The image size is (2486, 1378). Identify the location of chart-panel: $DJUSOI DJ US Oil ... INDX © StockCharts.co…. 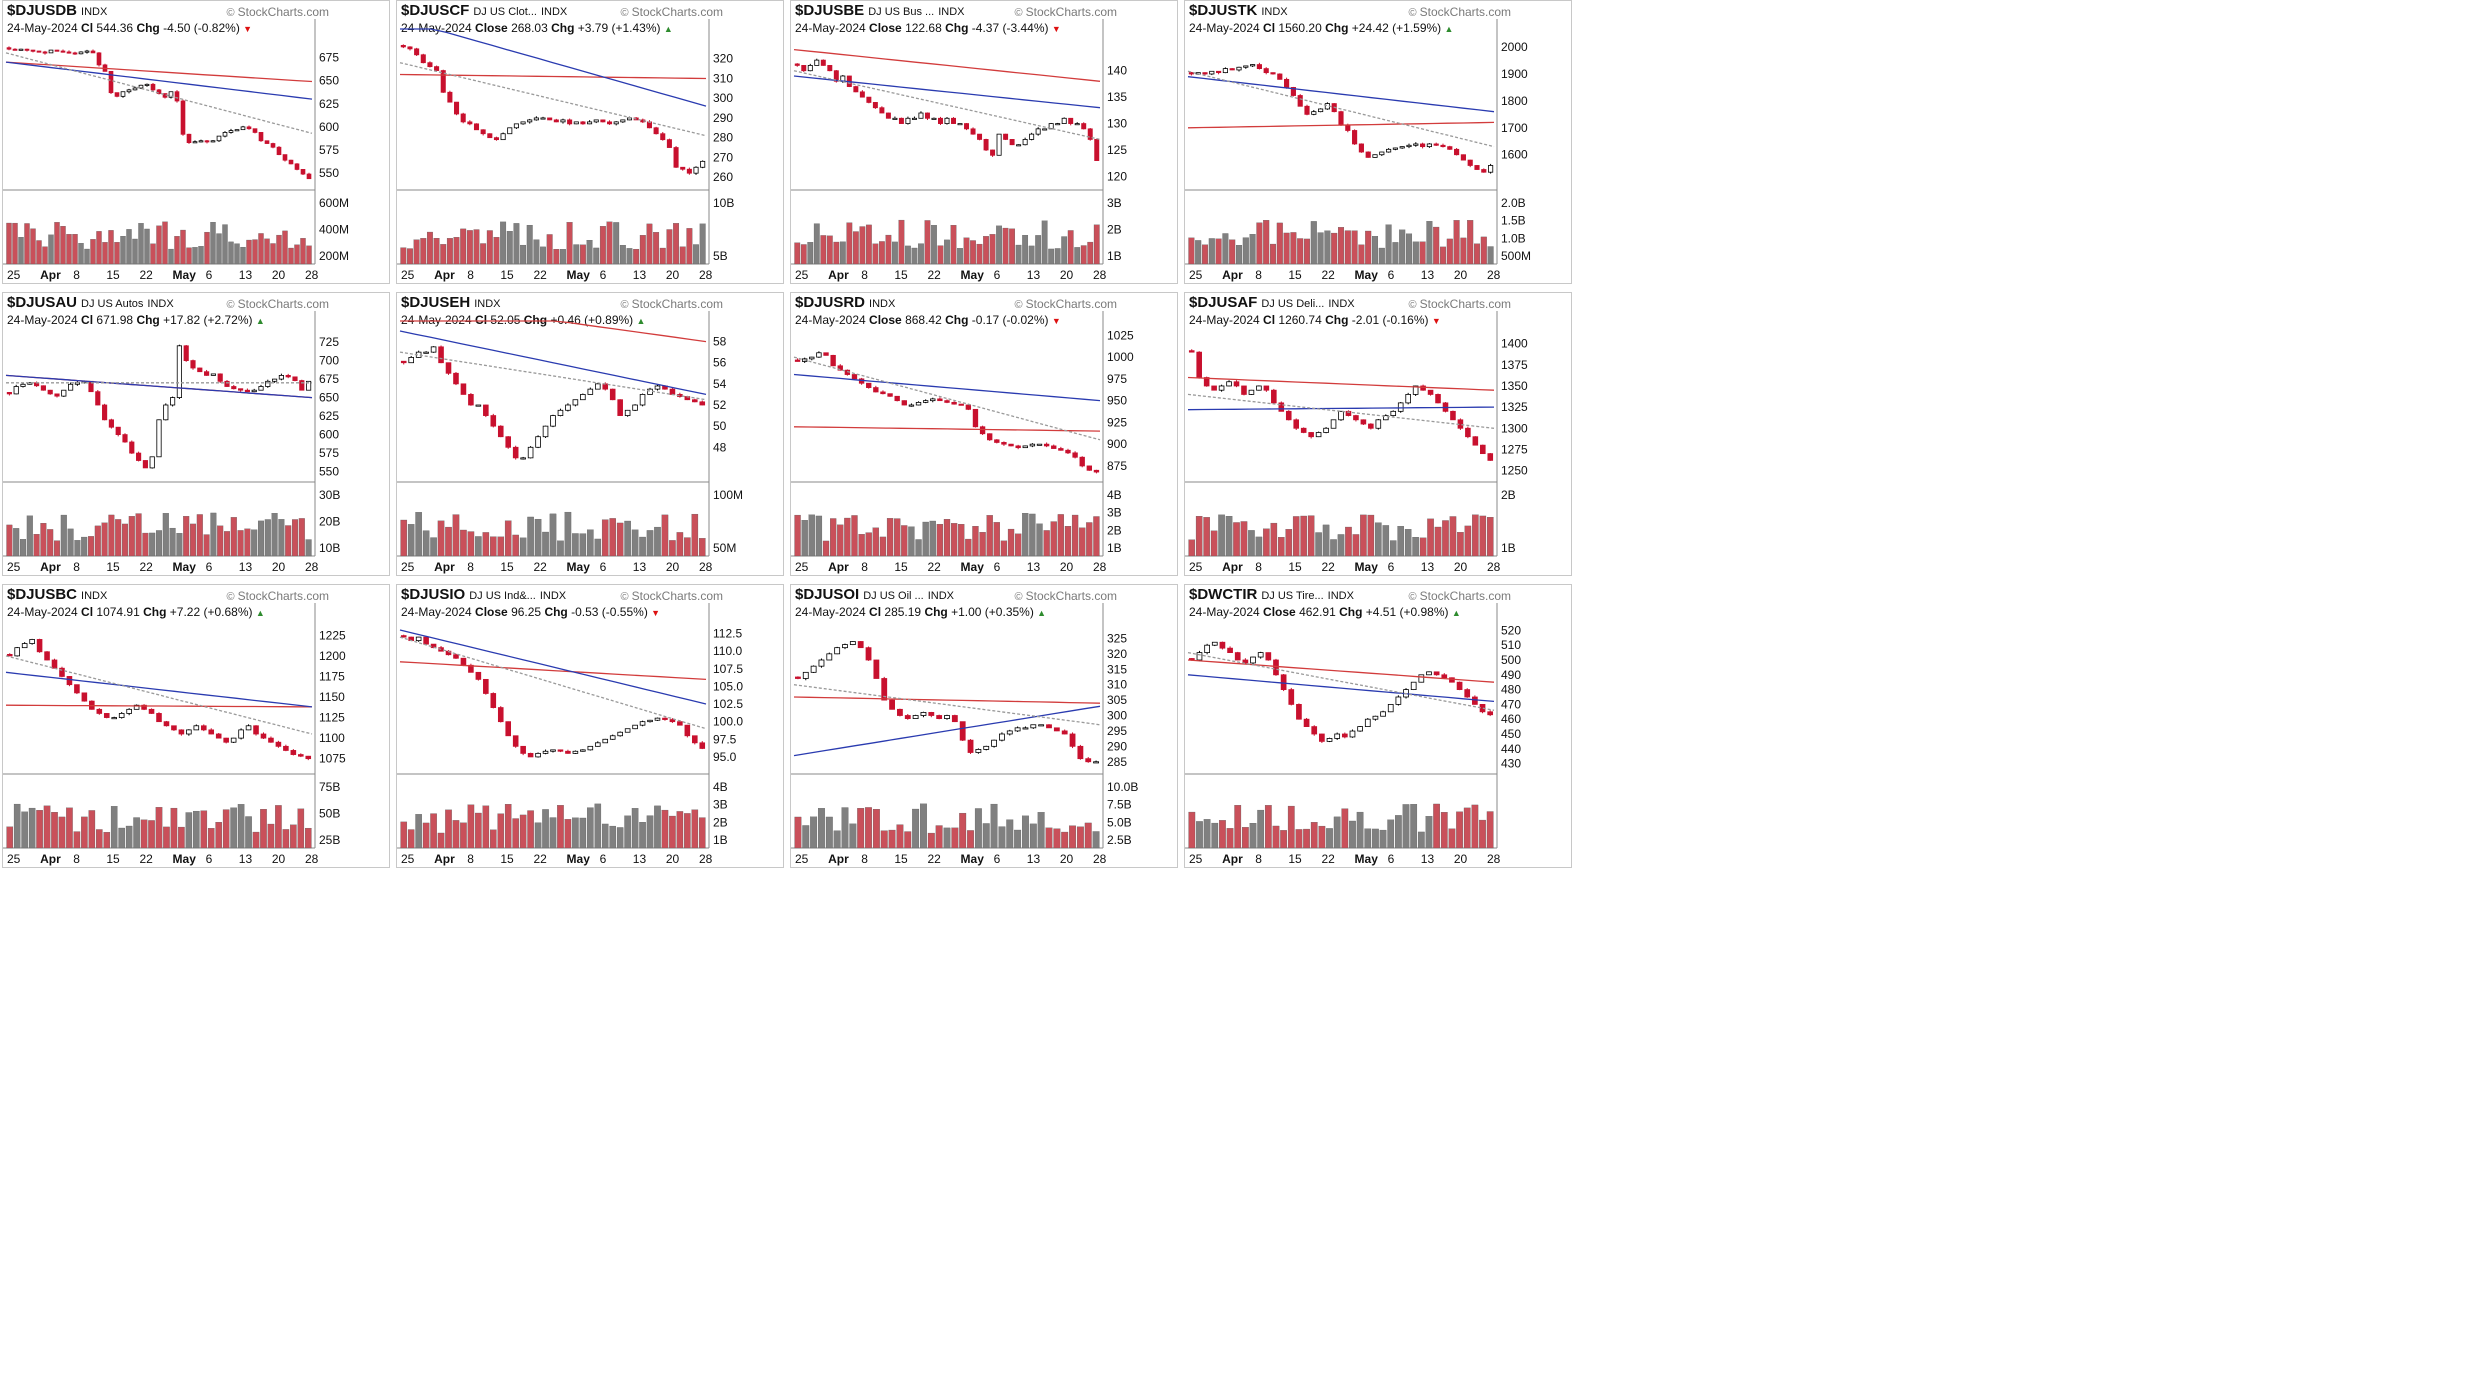
(984, 726).